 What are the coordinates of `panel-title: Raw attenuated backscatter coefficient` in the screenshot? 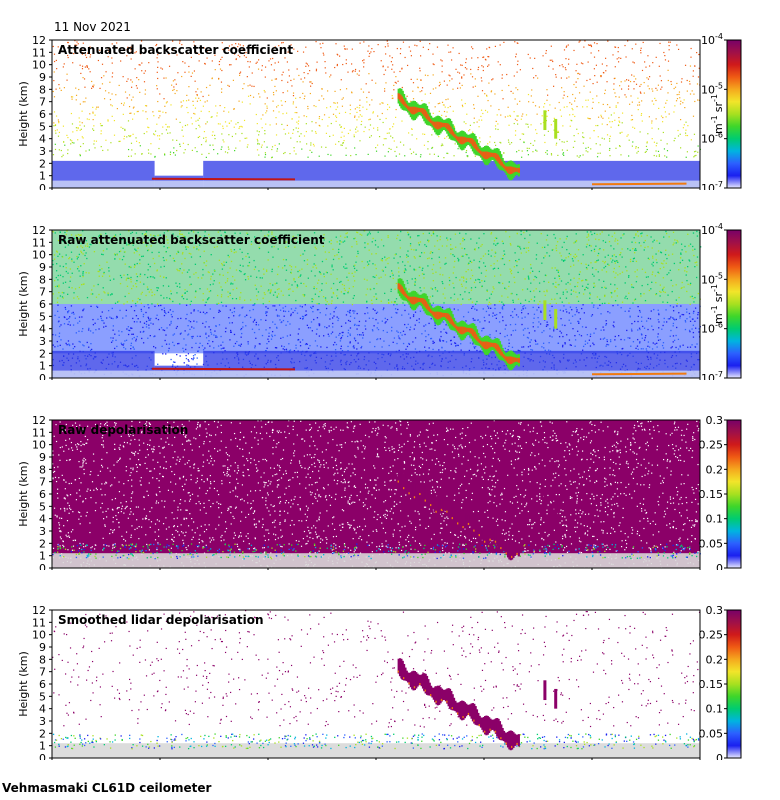 It's located at (191, 240).